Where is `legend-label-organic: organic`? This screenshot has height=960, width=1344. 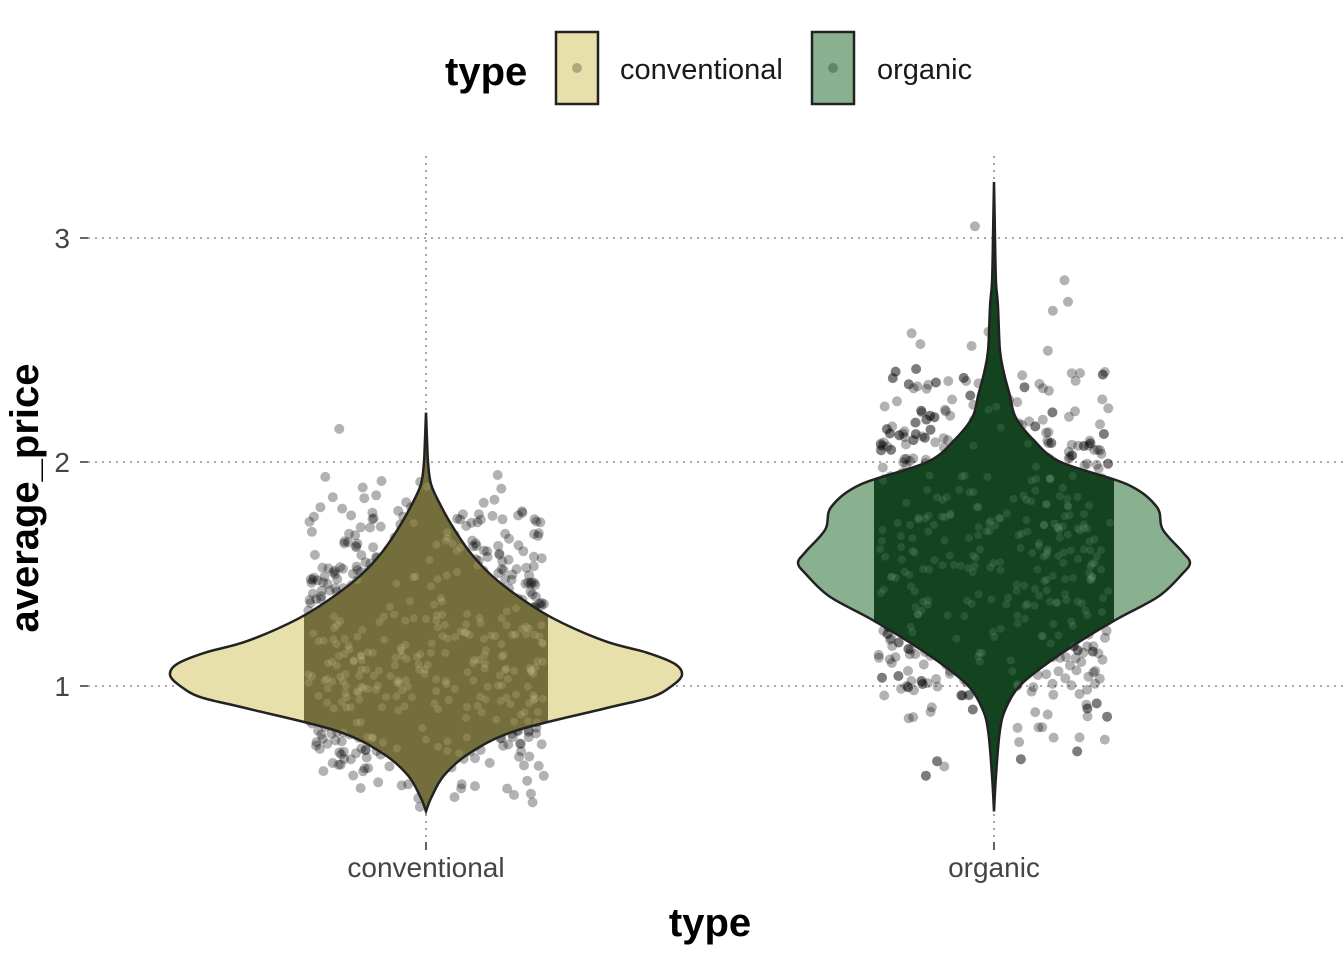 legend-label-organic: organic is located at coordinates (924, 70).